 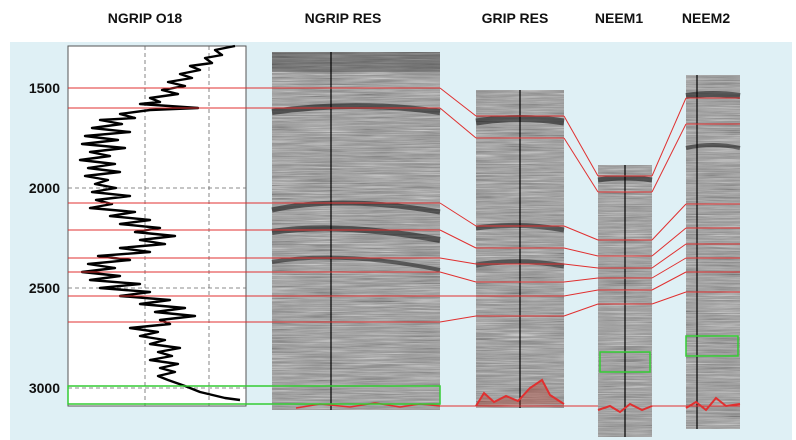 What do you see at coordinates (145, 18) in the screenshot?
I see `header-ngrip-o18: NGRIP O18` at bounding box center [145, 18].